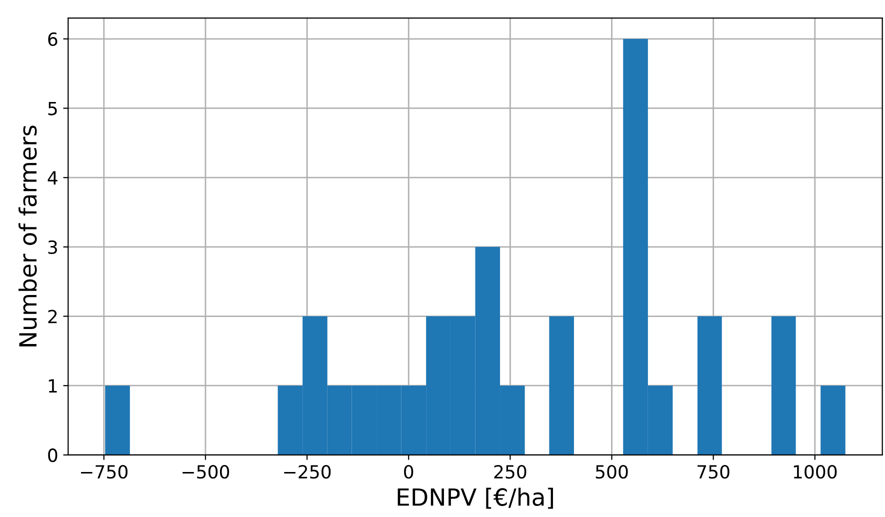  Describe the element at coordinates (510, 472) in the screenshot. I see `x-tick-label: 250` at that location.